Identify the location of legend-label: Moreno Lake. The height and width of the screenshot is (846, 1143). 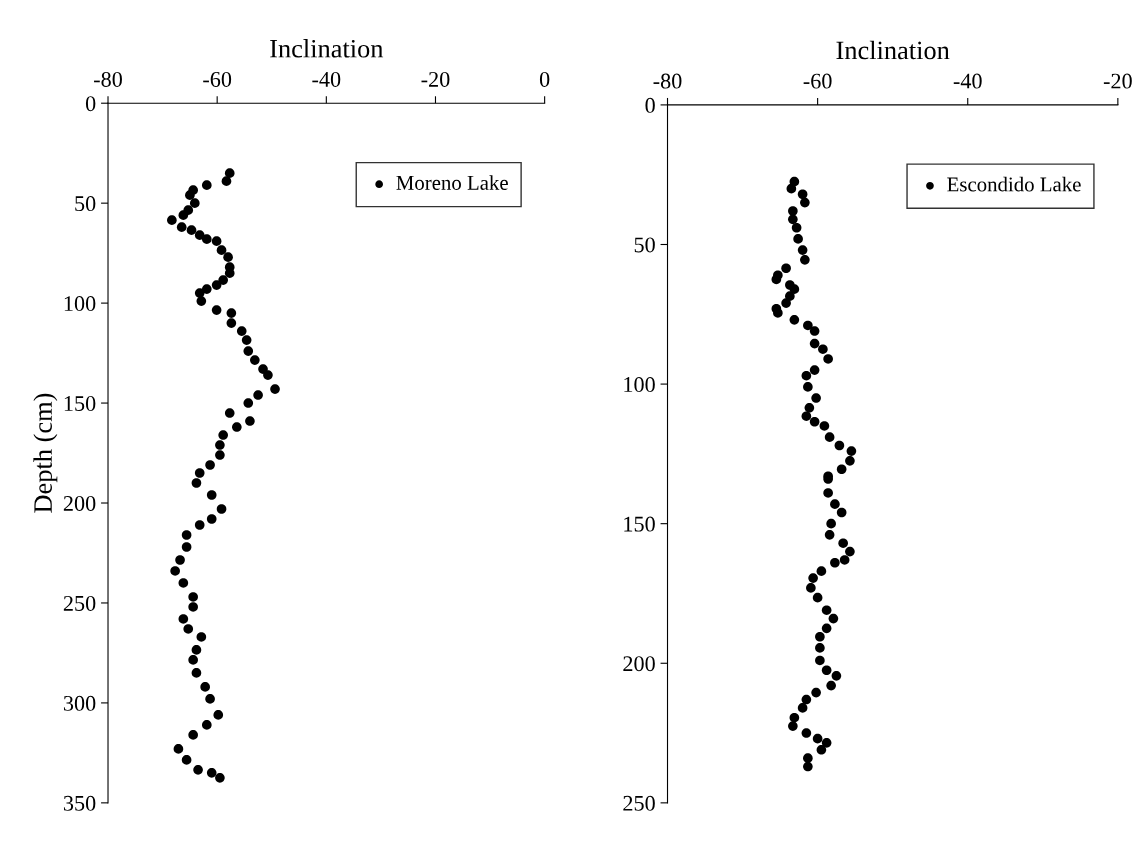
(452, 182).